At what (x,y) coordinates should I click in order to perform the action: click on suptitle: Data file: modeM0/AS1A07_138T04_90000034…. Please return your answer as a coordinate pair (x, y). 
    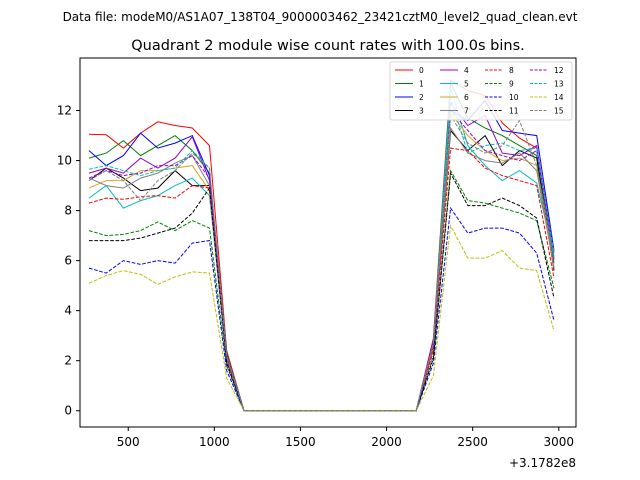
    Looking at the image, I should click on (320, 17).